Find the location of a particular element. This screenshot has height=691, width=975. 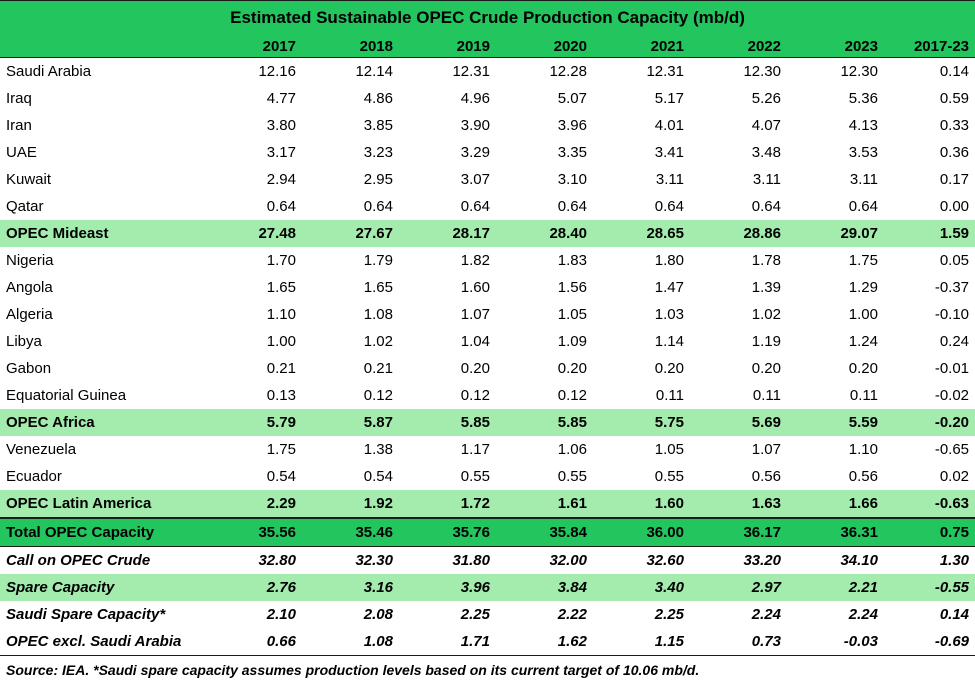

table-cell: 28.86 is located at coordinates (738, 233).